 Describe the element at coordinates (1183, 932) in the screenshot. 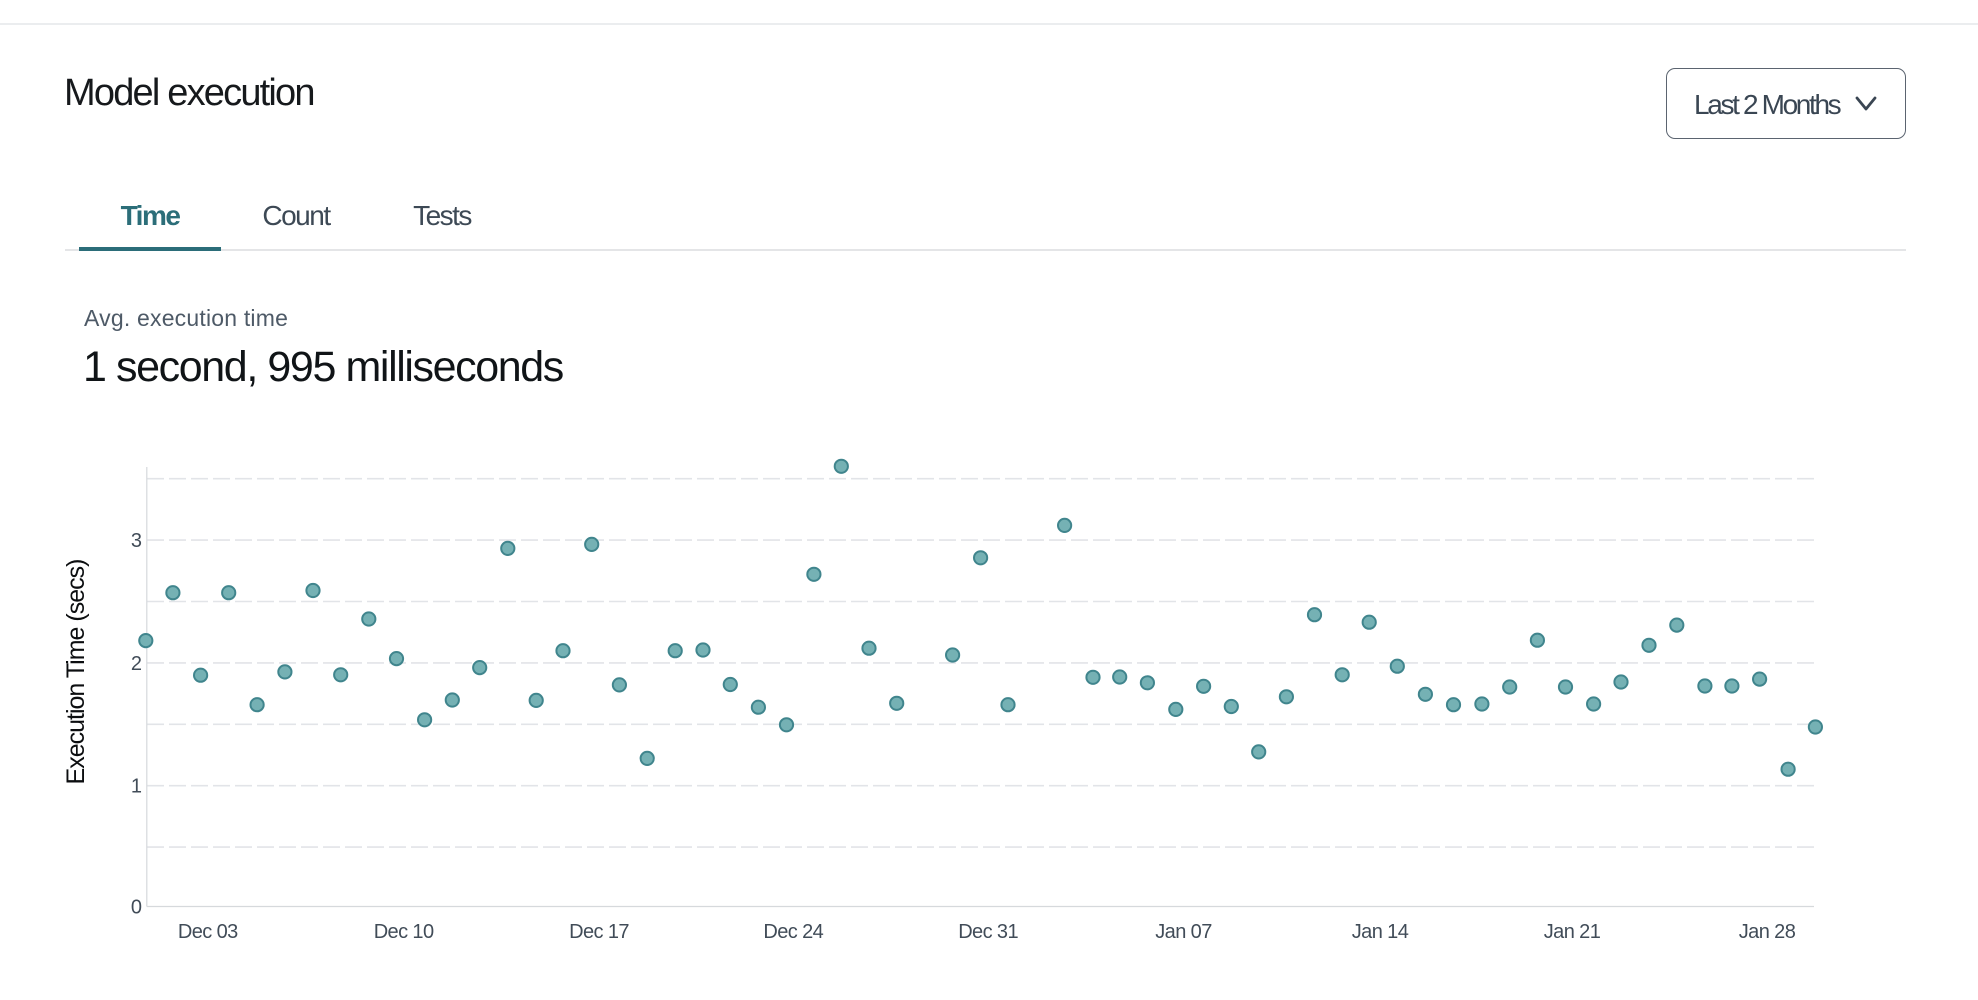

I see `svg-text: Jan 07` at that location.